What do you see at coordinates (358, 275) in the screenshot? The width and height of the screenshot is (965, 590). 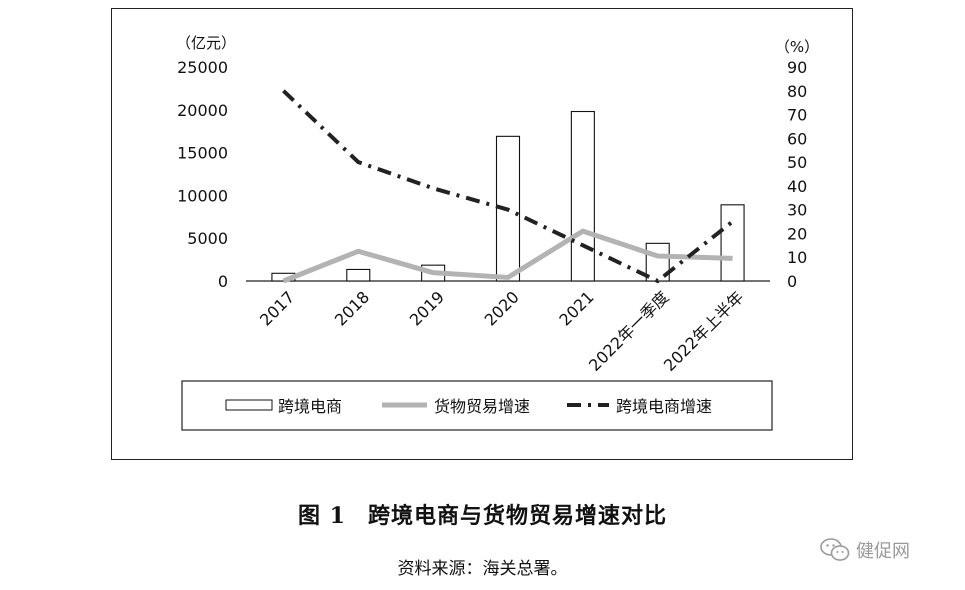 I see `bar-2018` at bounding box center [358, 275].